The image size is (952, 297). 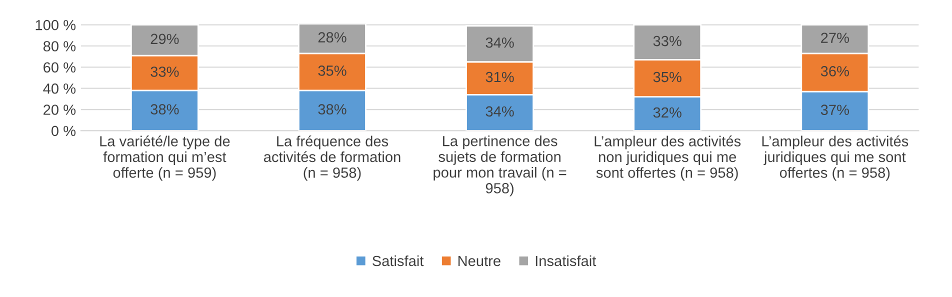 What do you see at coordinates (500, 166) in the screenshot?
I see `x-tick-label: La pertinence des sujets de formation pour mon travail (n = 958)` at bounding box center [500, 166].